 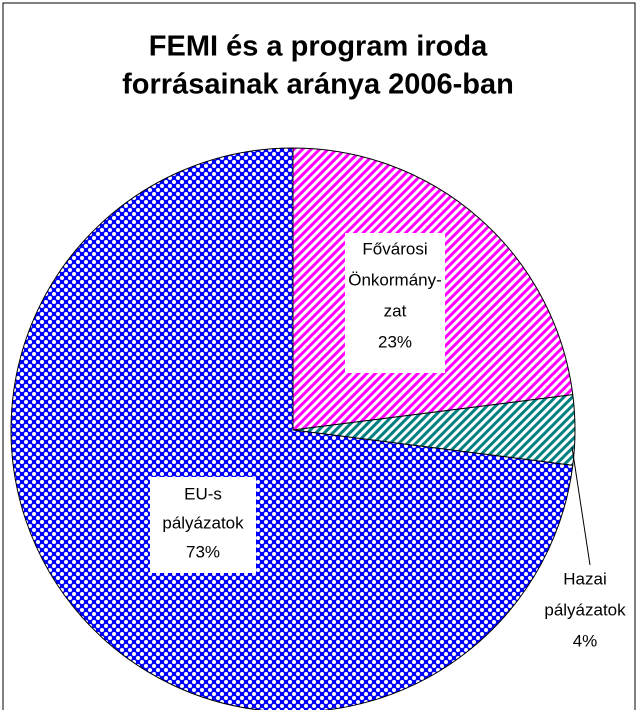 What do you see at coordinates (584, 578) in the screenshot?
I see `slice-label: Hazai` at bounding box center [584, 578].